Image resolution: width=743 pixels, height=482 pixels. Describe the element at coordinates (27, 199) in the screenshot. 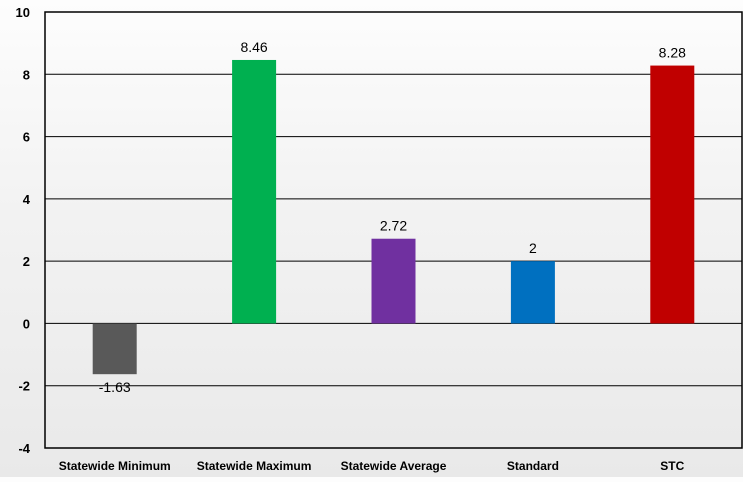

I see `y-tick-label: 4` at that location.